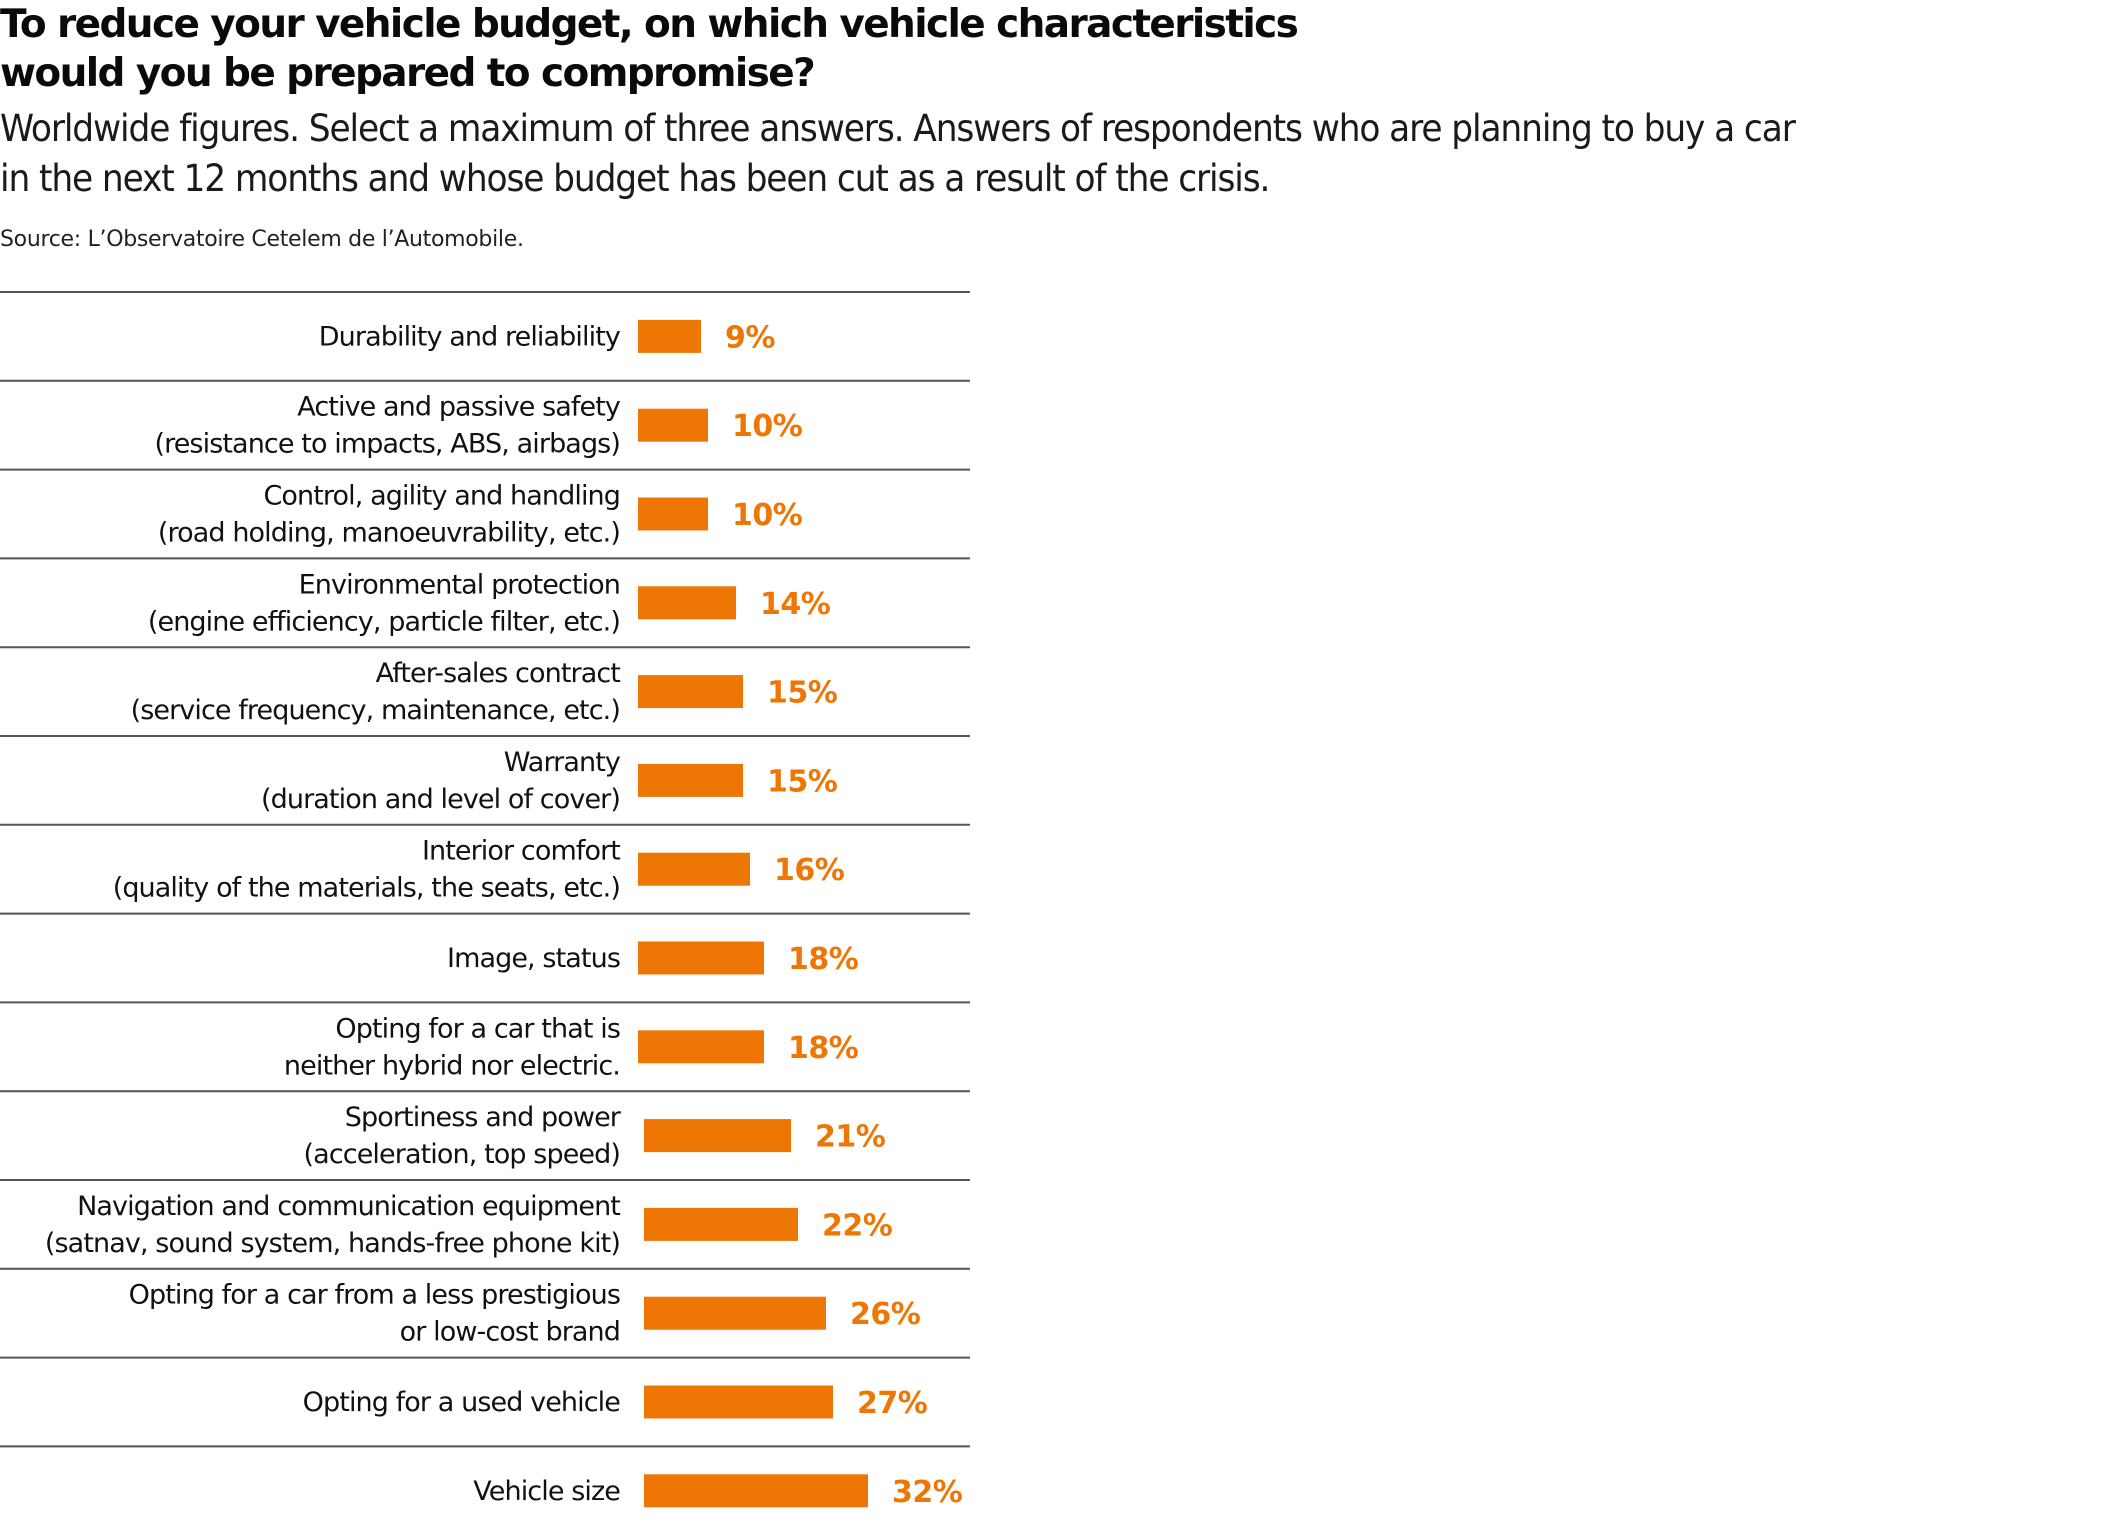  I want to click on category-label: Control, agility and handling, so click(441, 496).